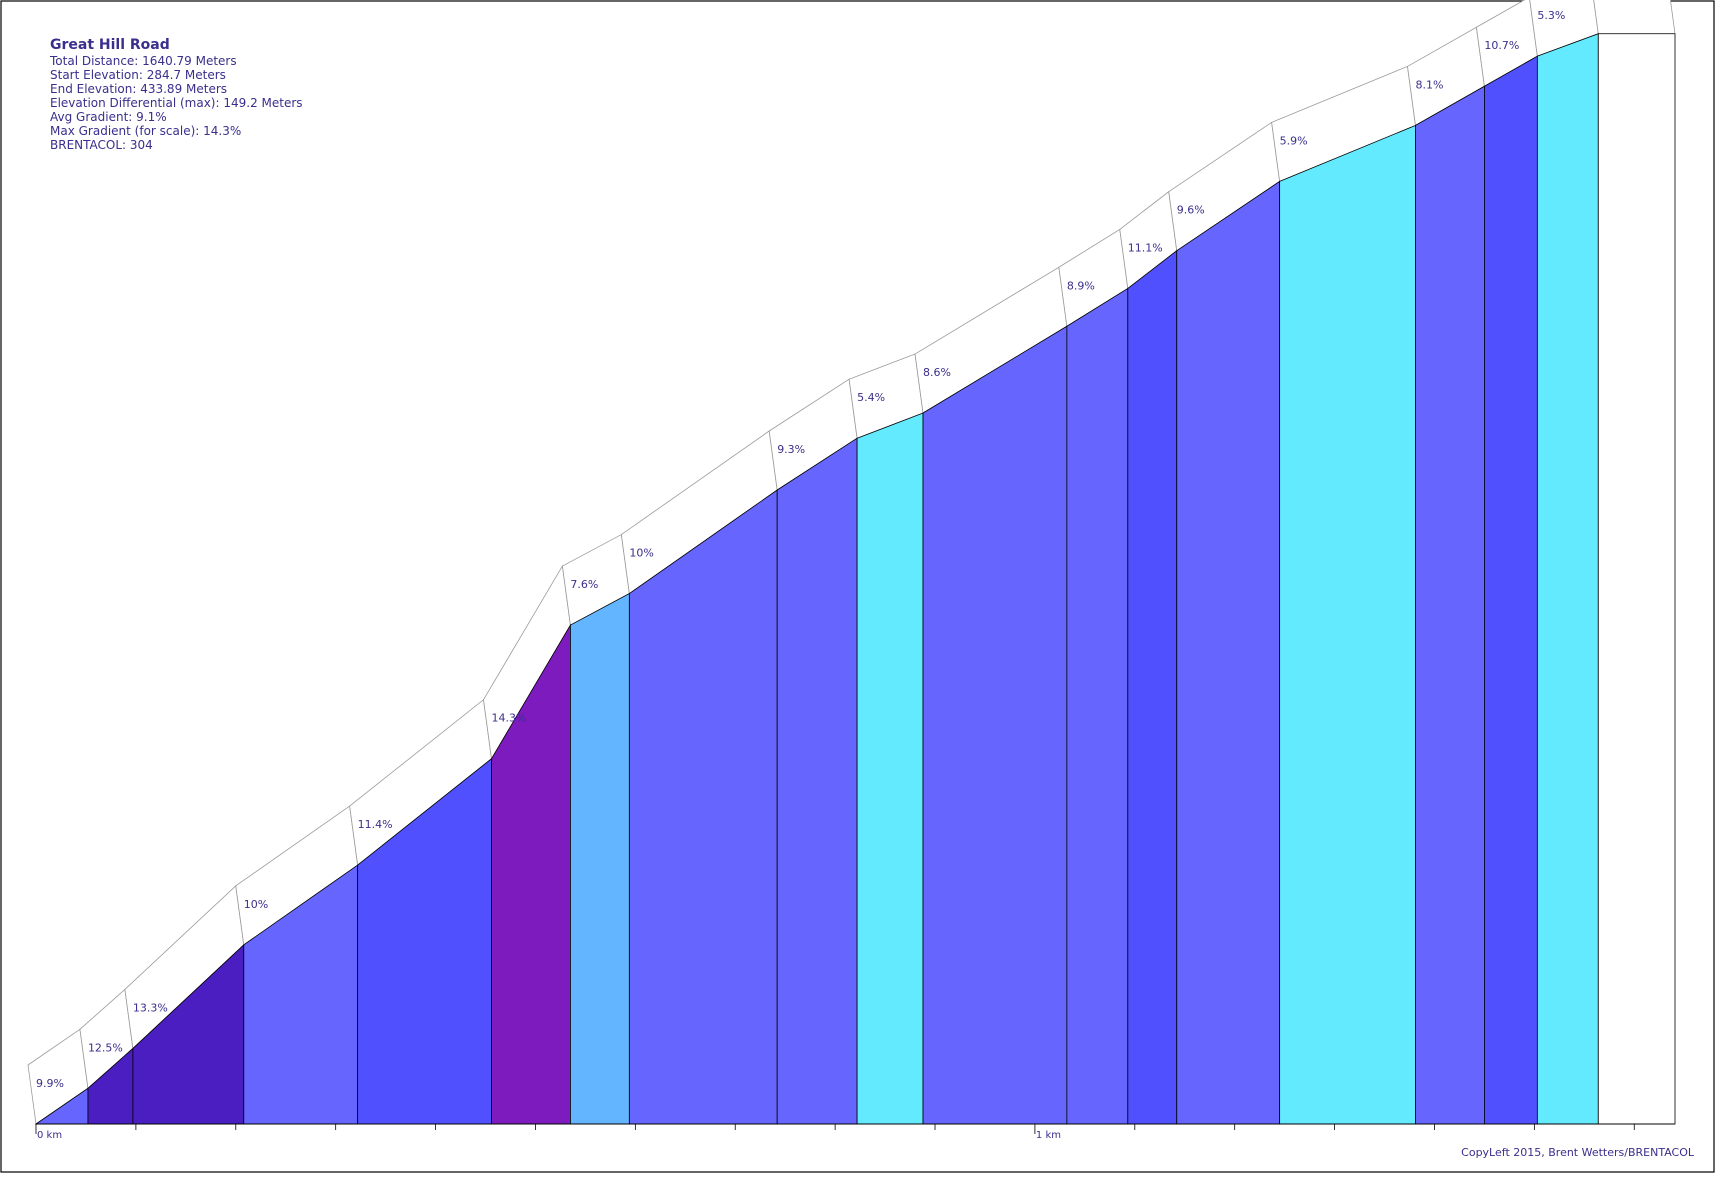  What do you see at coordinates (1429, 84) in the screenshot?
I see `gradient-label: 8.1%` at bounding box center [1429, 84].